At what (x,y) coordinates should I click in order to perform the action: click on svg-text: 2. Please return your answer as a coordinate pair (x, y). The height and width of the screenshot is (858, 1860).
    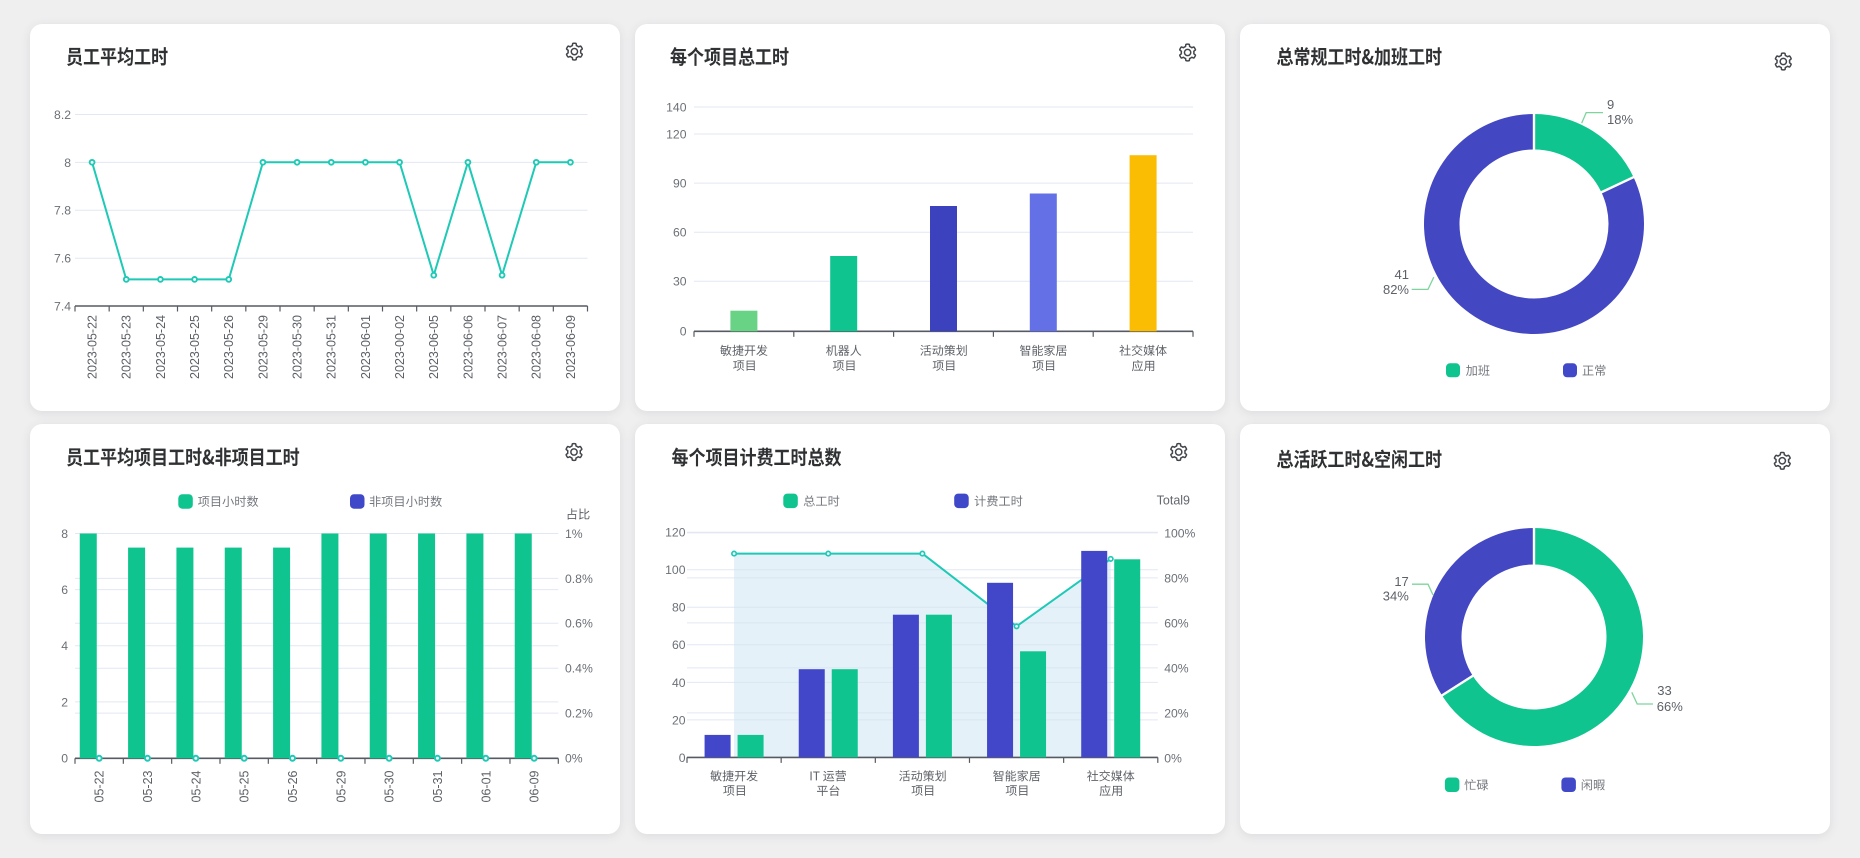
    Looking at the image, I should click on (64, 702).